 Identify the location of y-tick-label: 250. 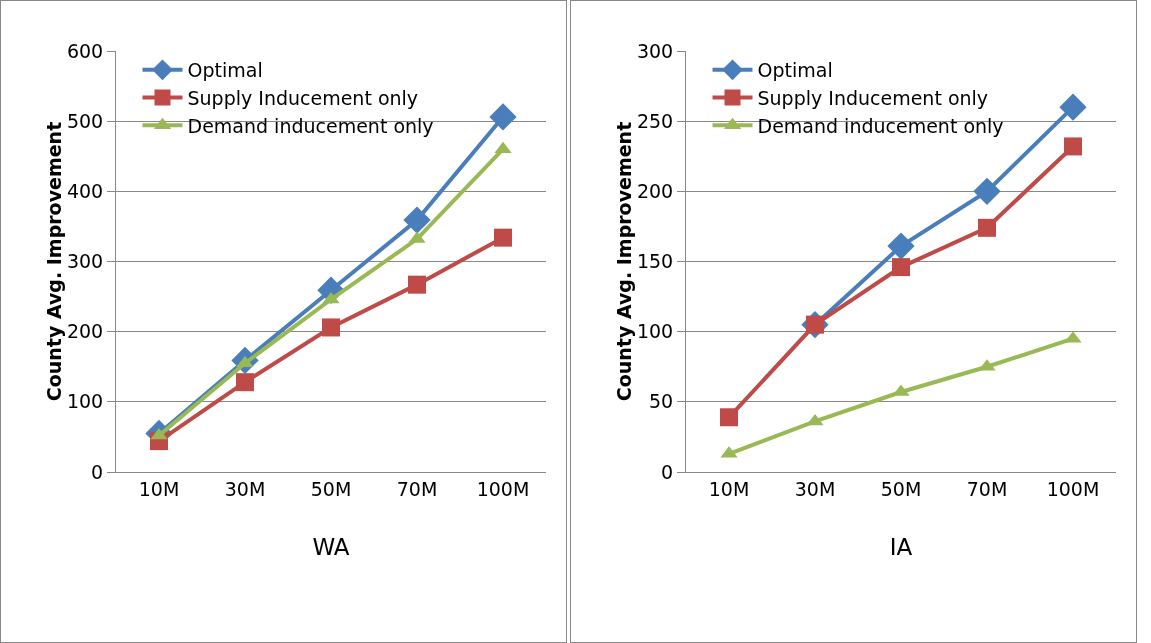
(655, 120).